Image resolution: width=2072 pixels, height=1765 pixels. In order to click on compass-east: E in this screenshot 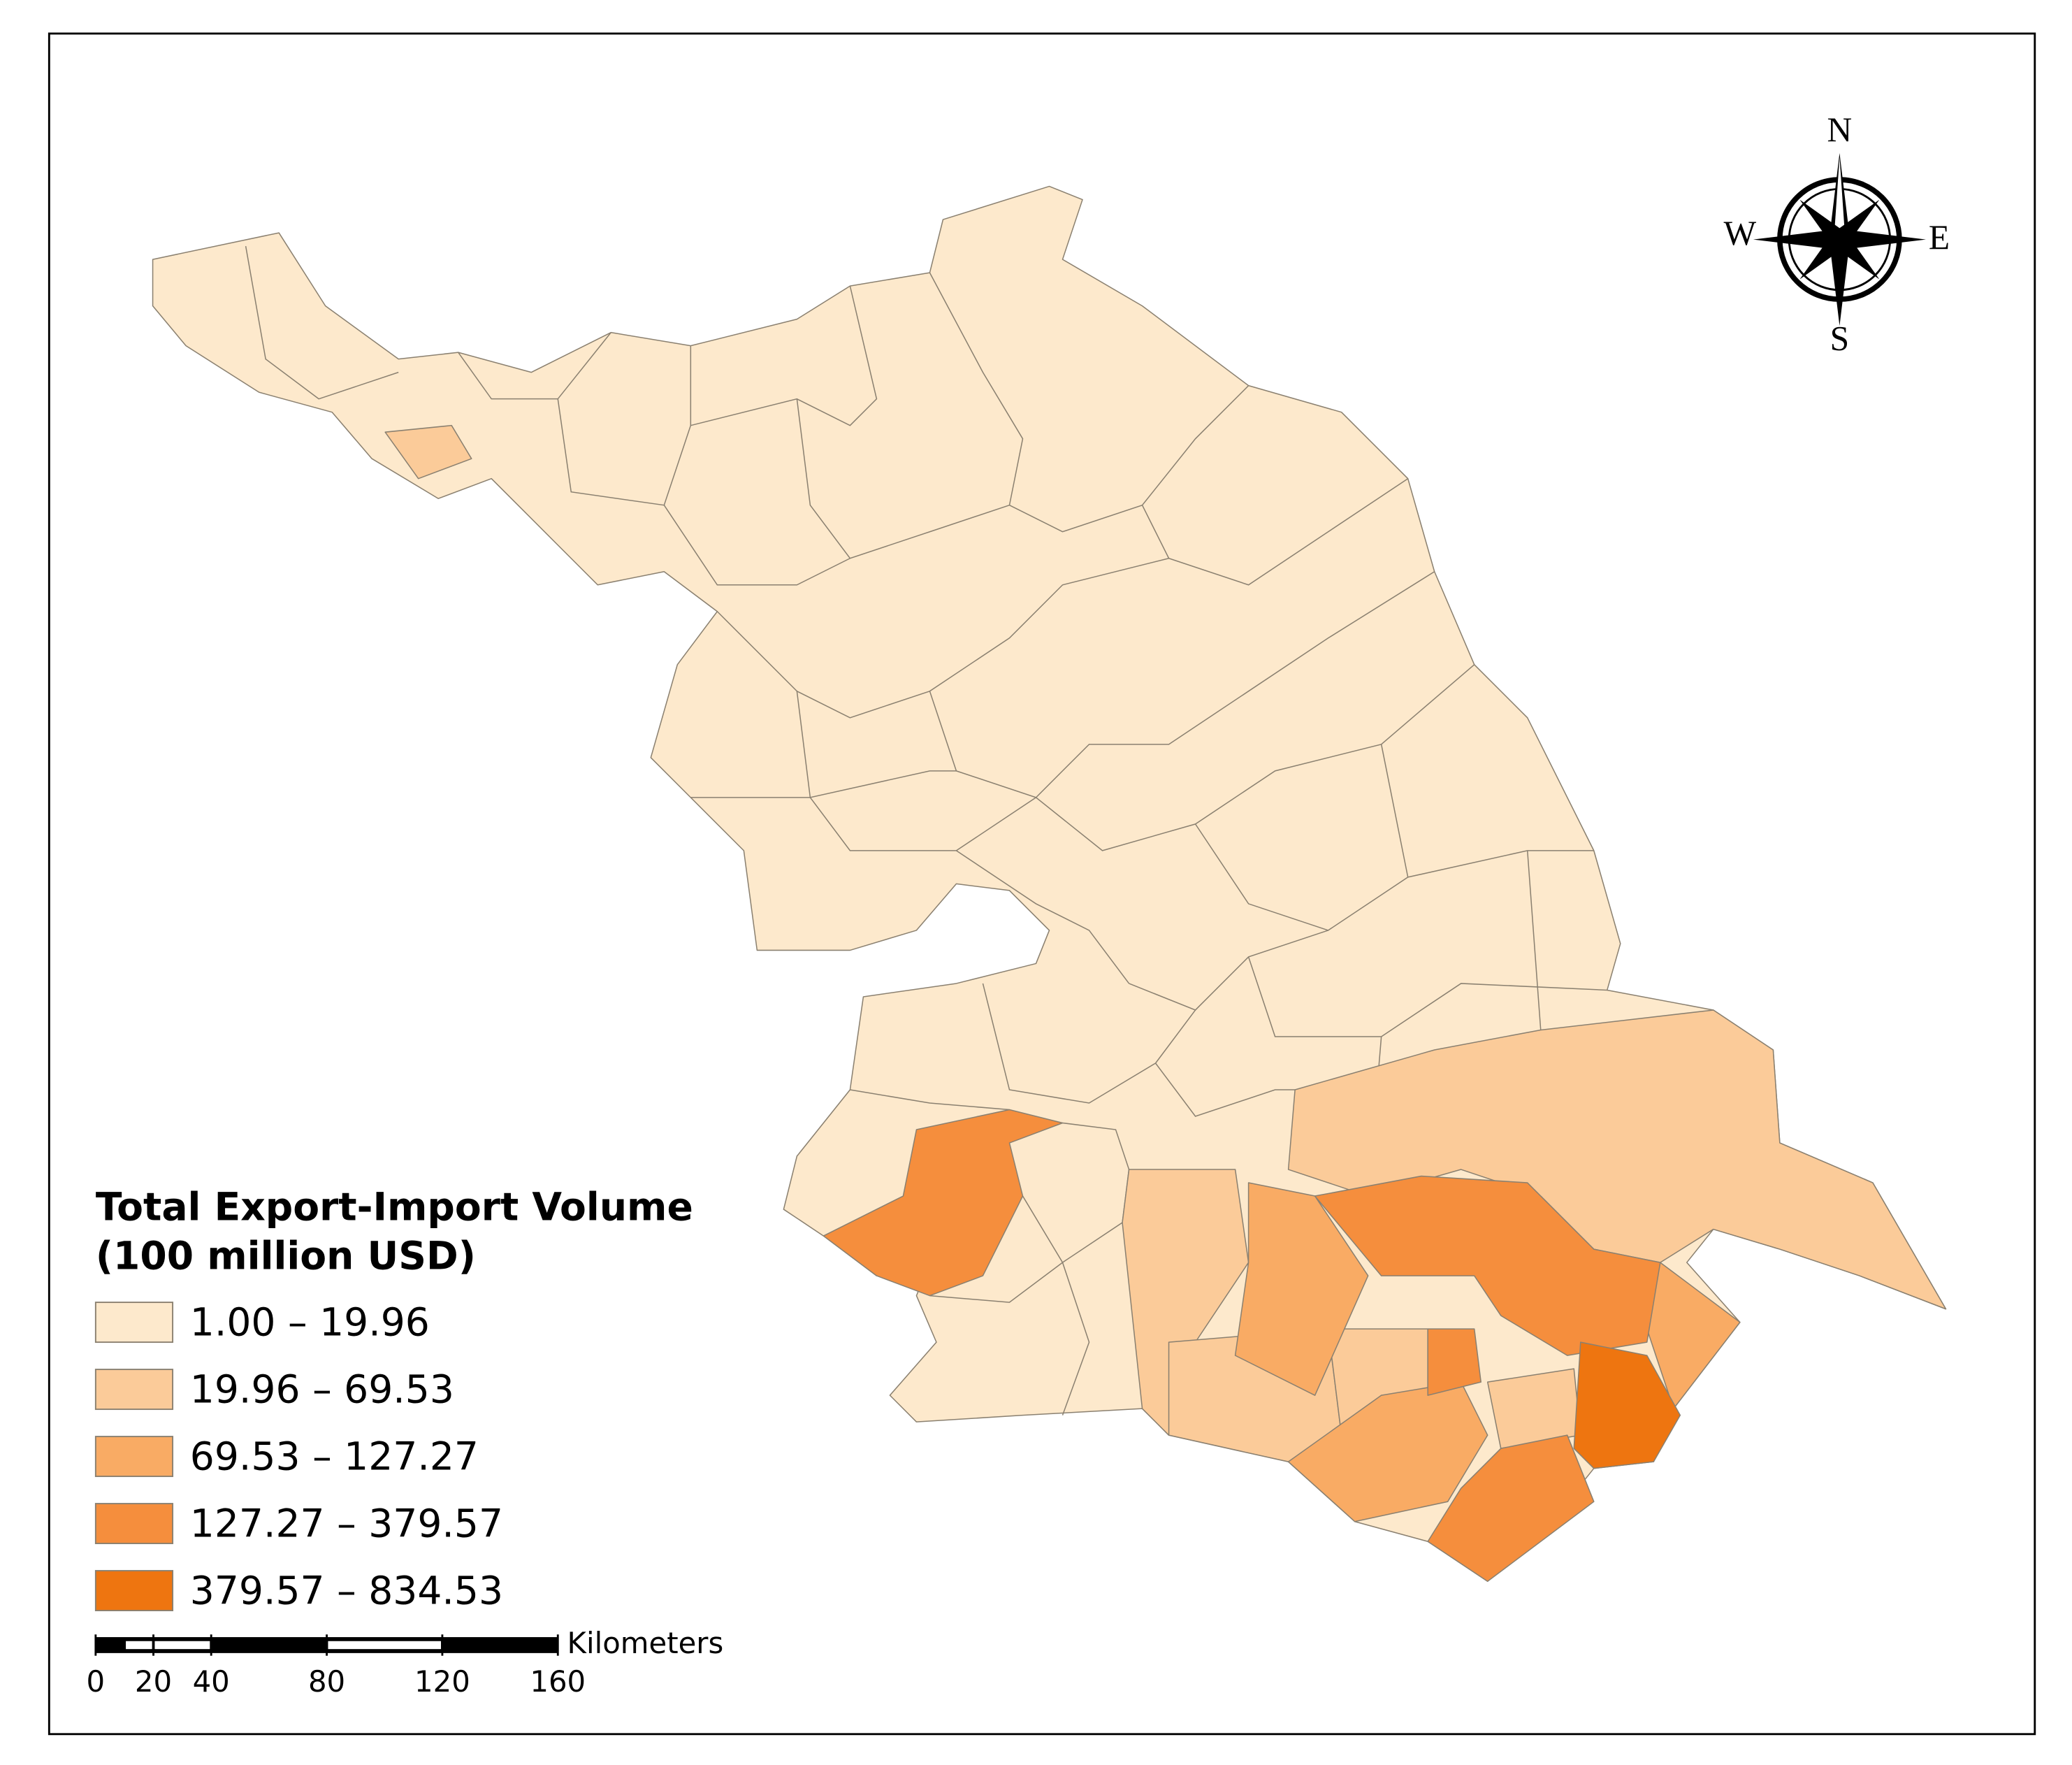, I will do `click(1940, 237)`.